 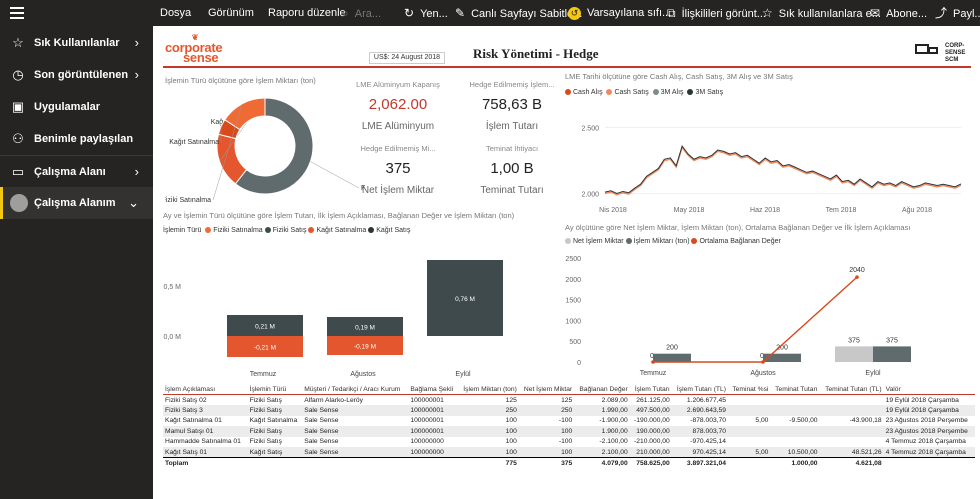 I want to click on bar-label: 375, so click(x=854, y=340).